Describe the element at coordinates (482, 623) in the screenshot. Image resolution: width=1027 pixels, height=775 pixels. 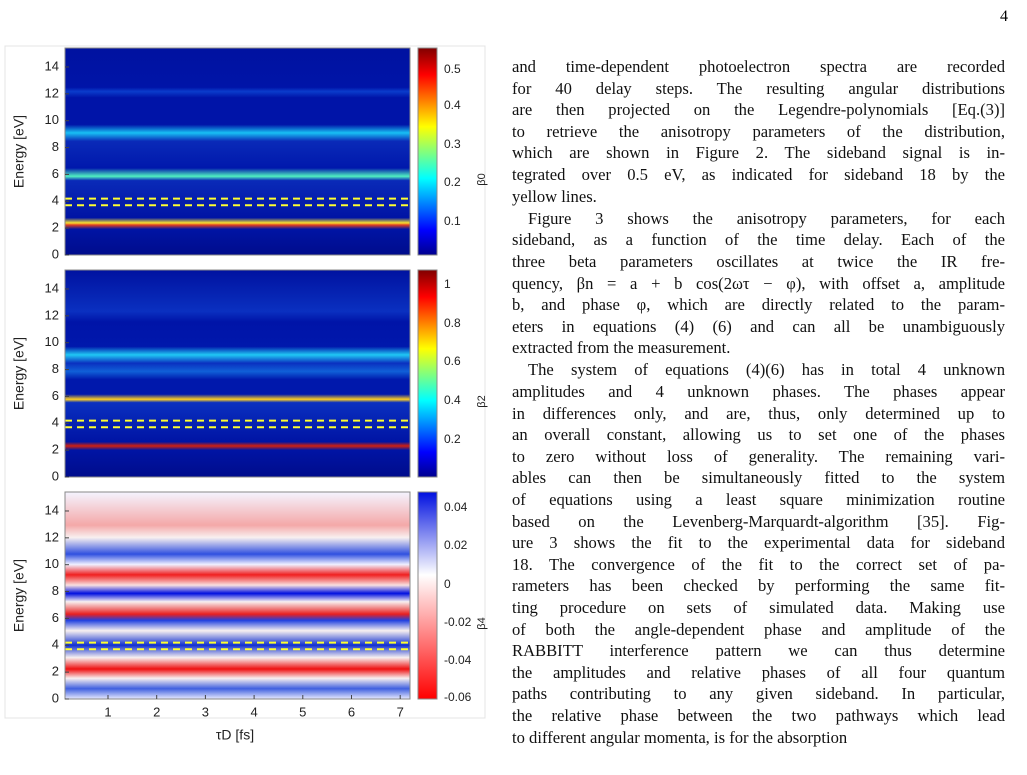
I see `colorbar-label: β4` at that location.